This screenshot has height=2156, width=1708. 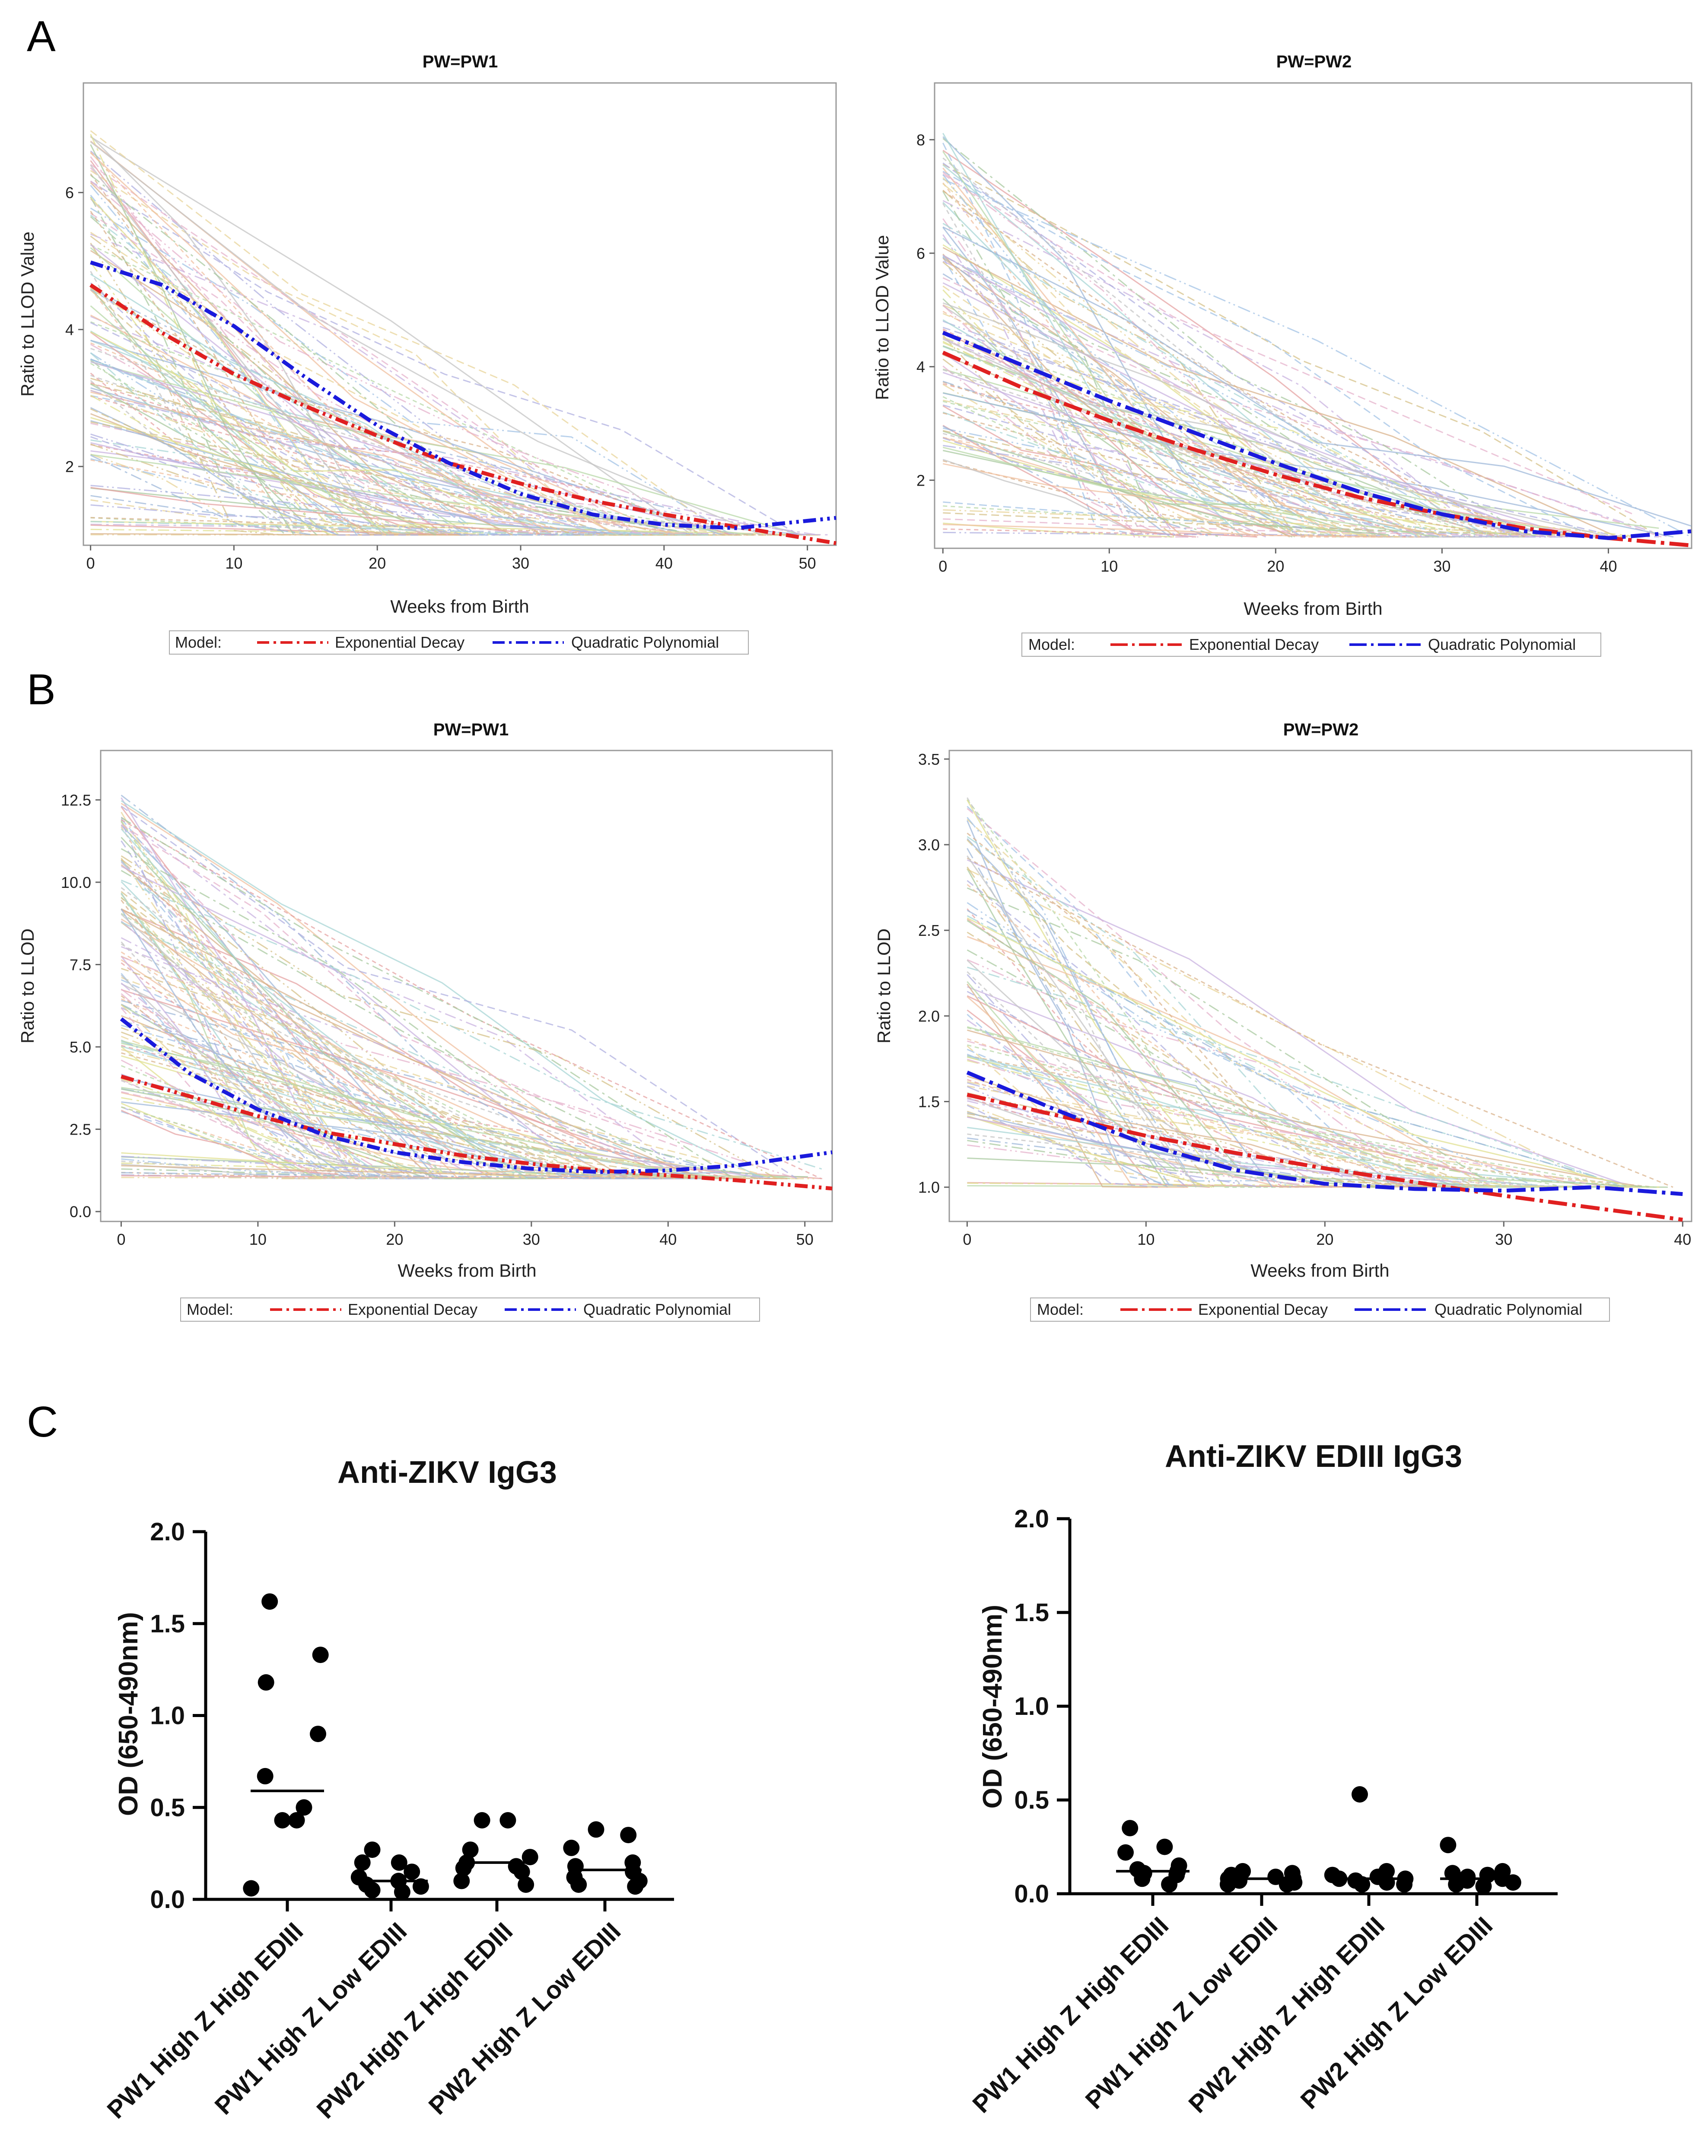 What do you see at coordinates (929, 759) in the screenshot?
I see `y-tick-label: 3.5` at bounding box center [929, 759].